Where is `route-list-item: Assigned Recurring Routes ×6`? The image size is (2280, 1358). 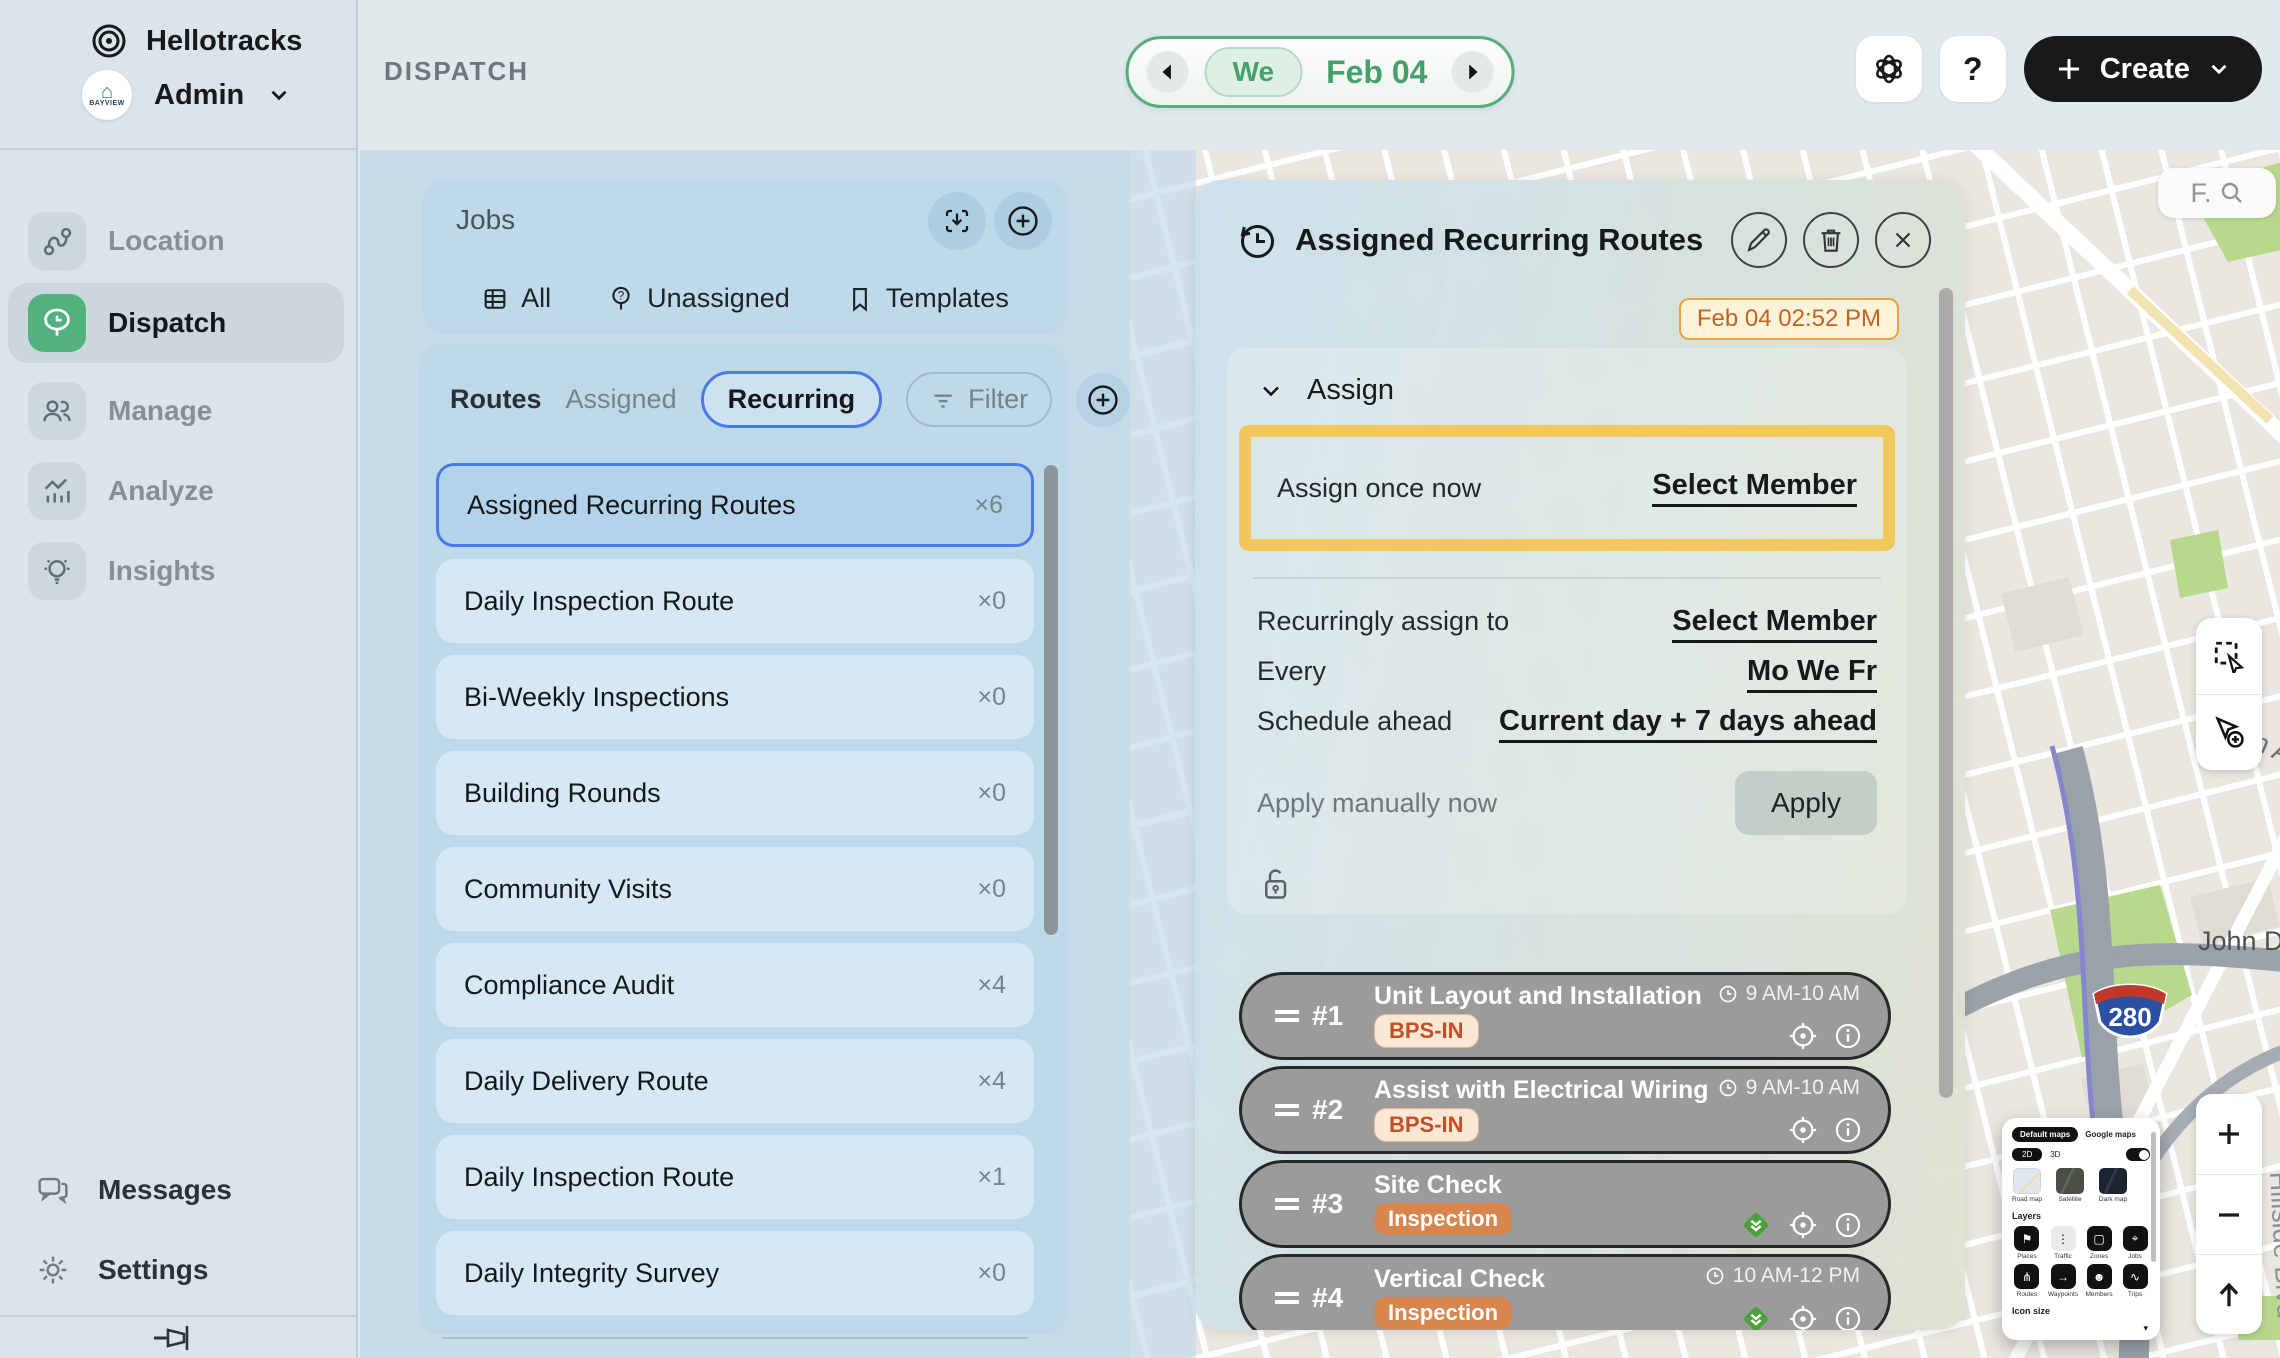 route-list-item: Assigned Recurring Routes ×6 is located at coordinates (735, 505).